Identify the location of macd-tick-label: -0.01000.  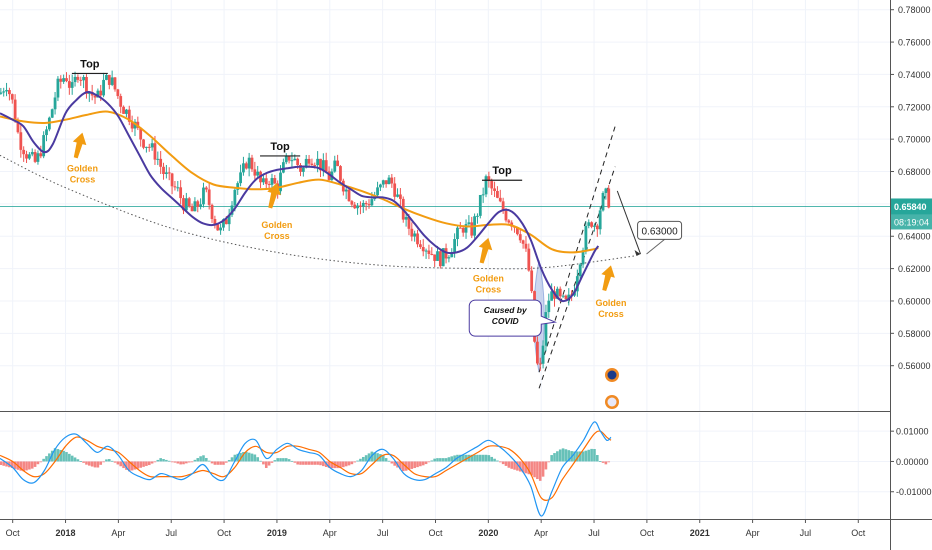
(914, 492).